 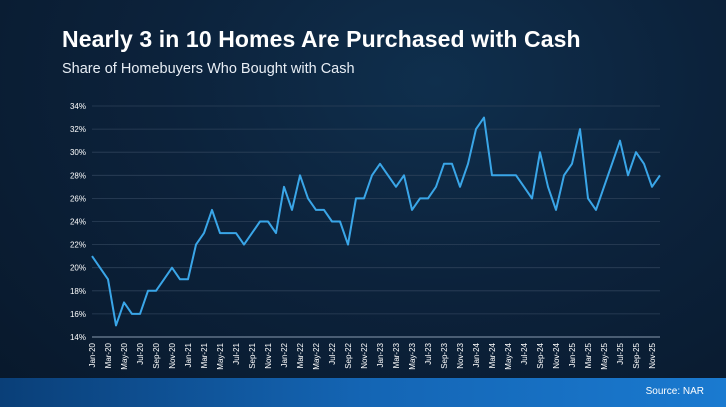 I want to click on x-tick-label: Nov-23, so click(x=460, y=355).